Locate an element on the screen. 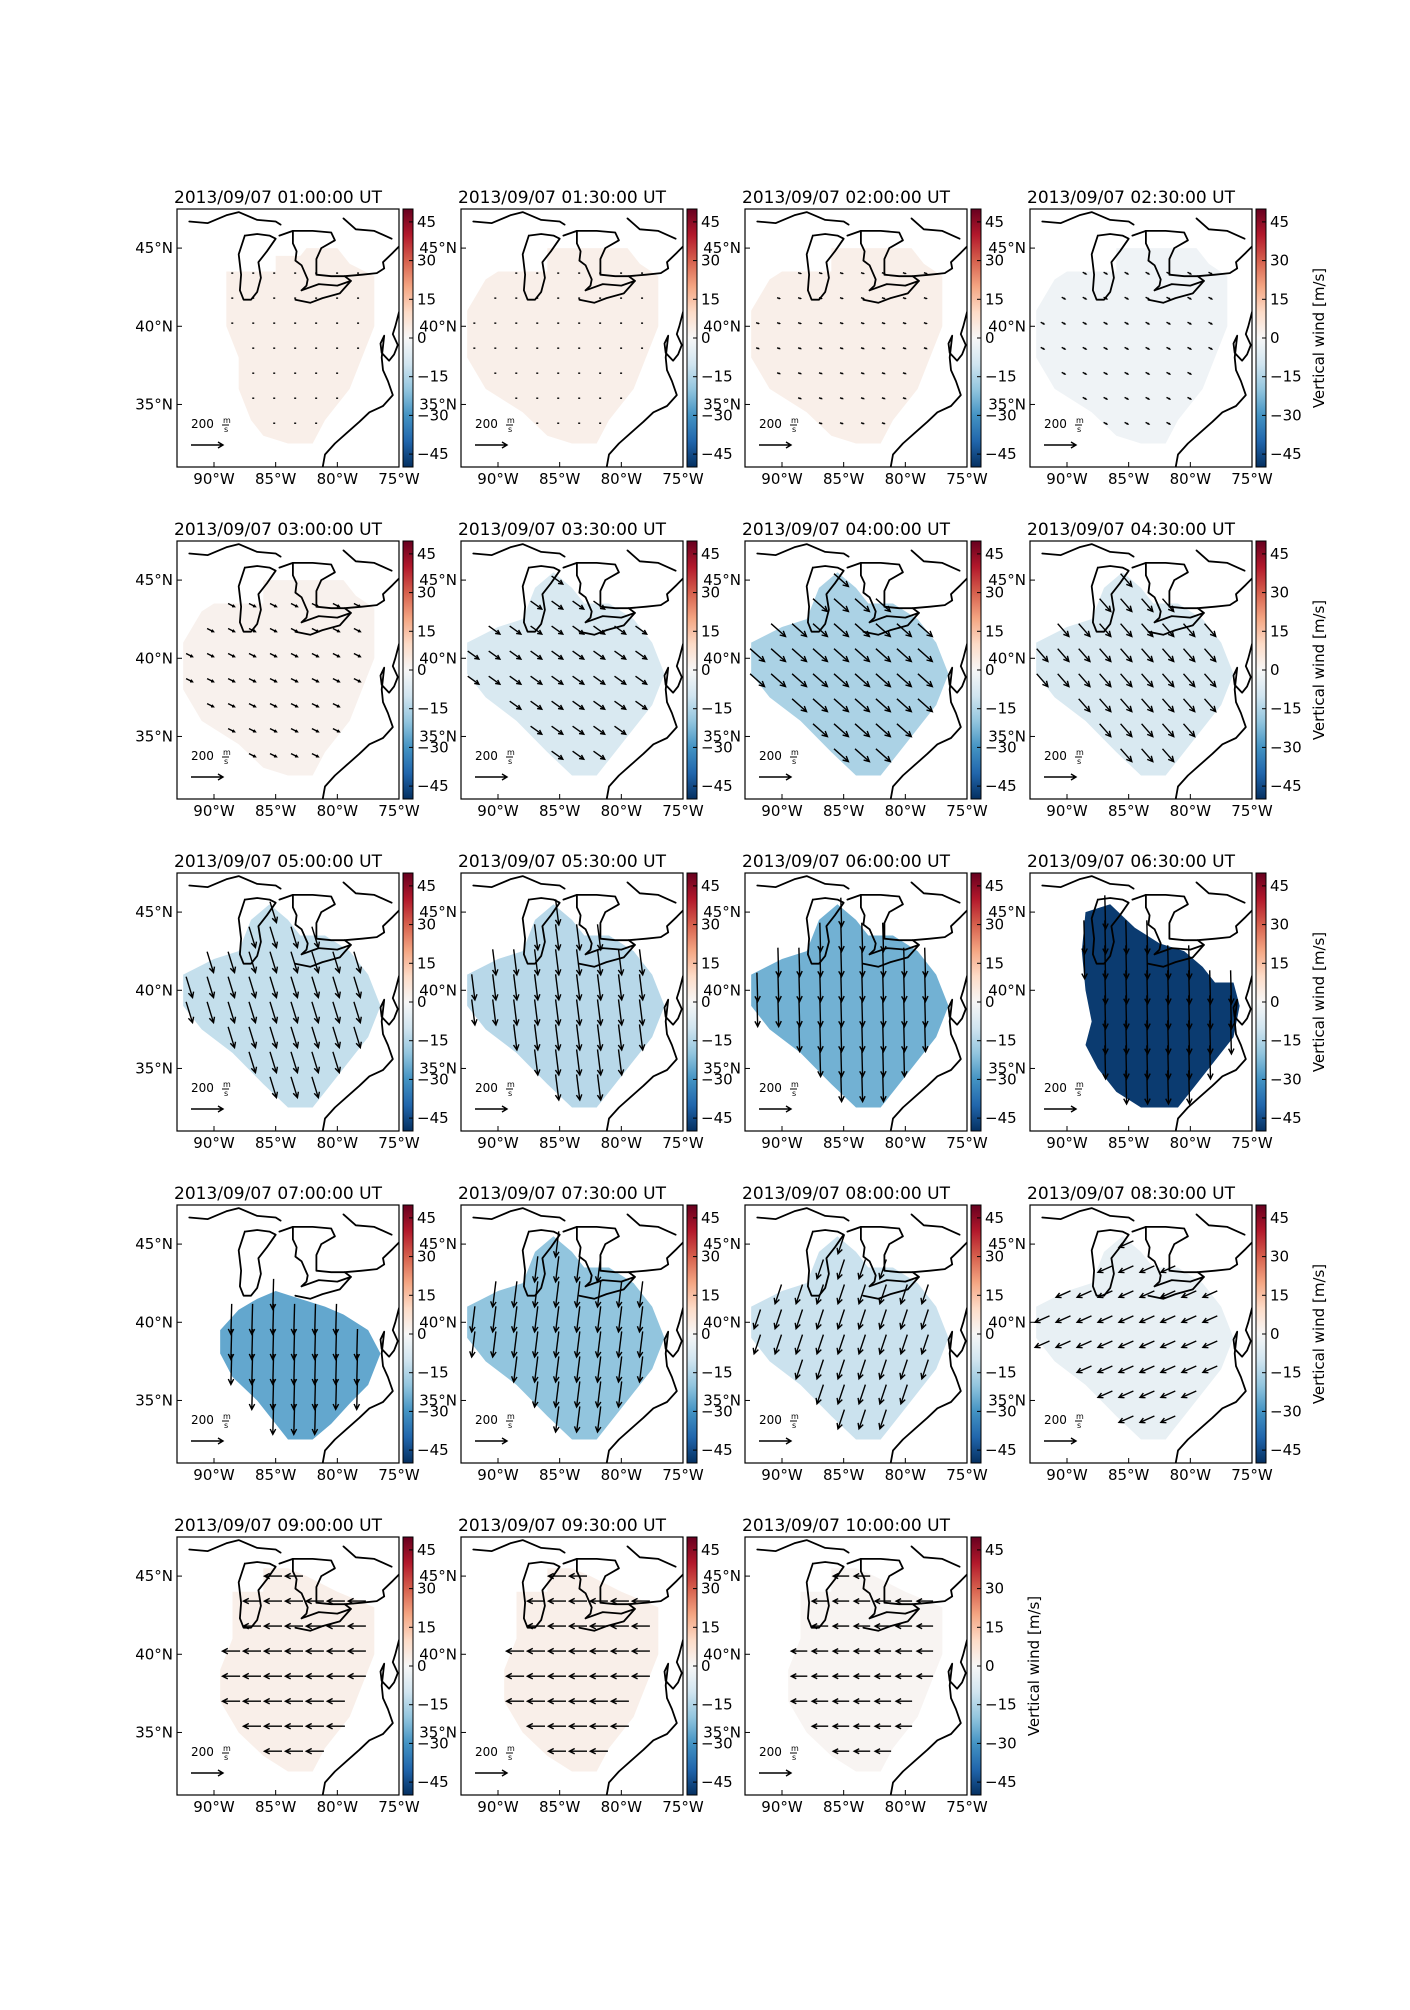  colorbar-tick-label: 15 is located at coordinates (710, 299).